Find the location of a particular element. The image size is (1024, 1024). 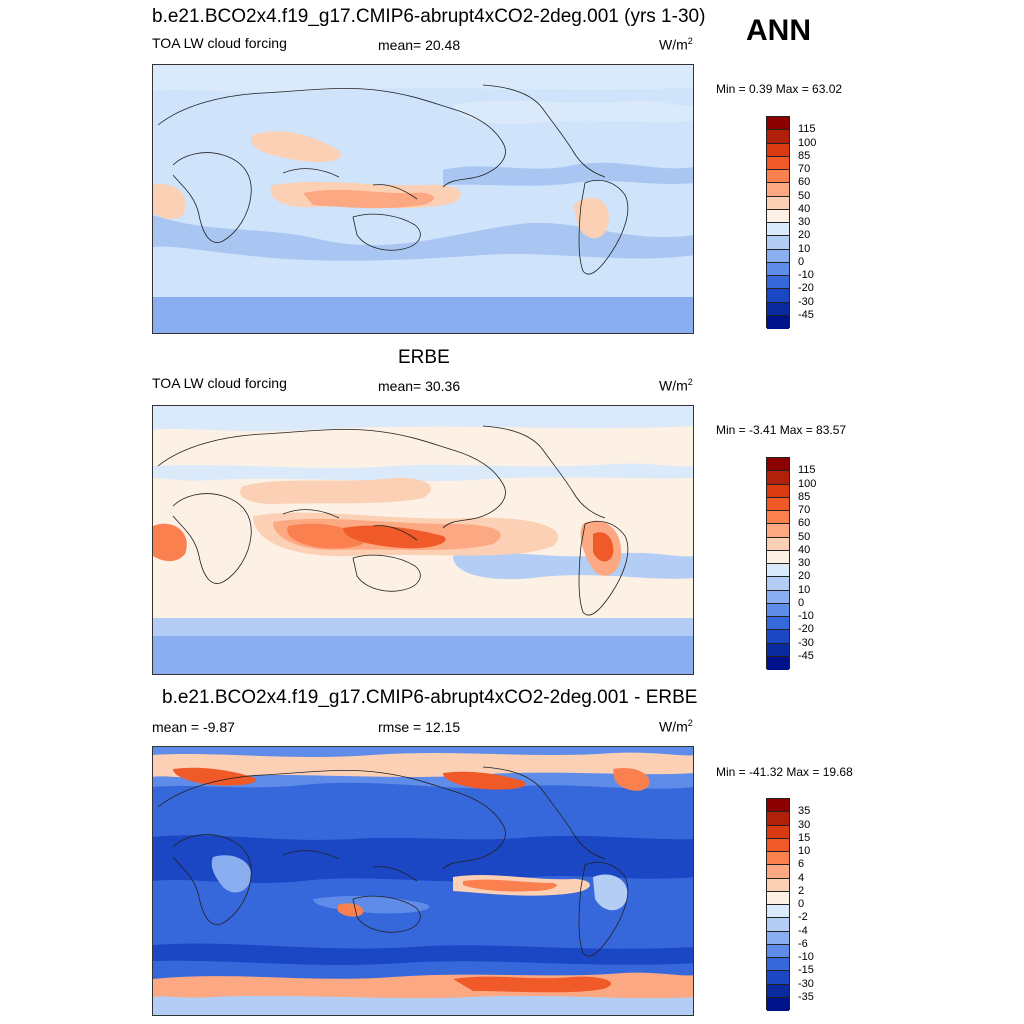

colorbar-tick: 4 is located at coordinates (801, 877).